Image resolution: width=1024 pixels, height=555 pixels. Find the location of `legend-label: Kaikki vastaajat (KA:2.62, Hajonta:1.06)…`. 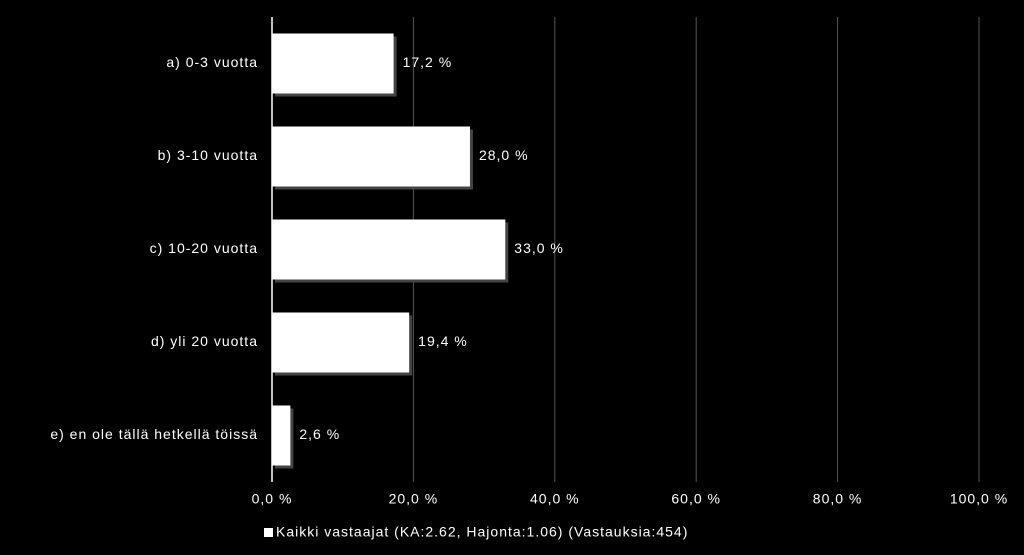

legend-label: Kaikki vastaajat (KA:2.62, Hajonta:1.06)… is located at coordinates (482, 532).